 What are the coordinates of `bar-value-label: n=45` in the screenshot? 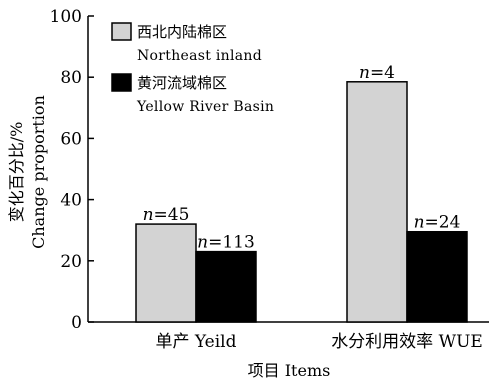 It's located at (166, 215).